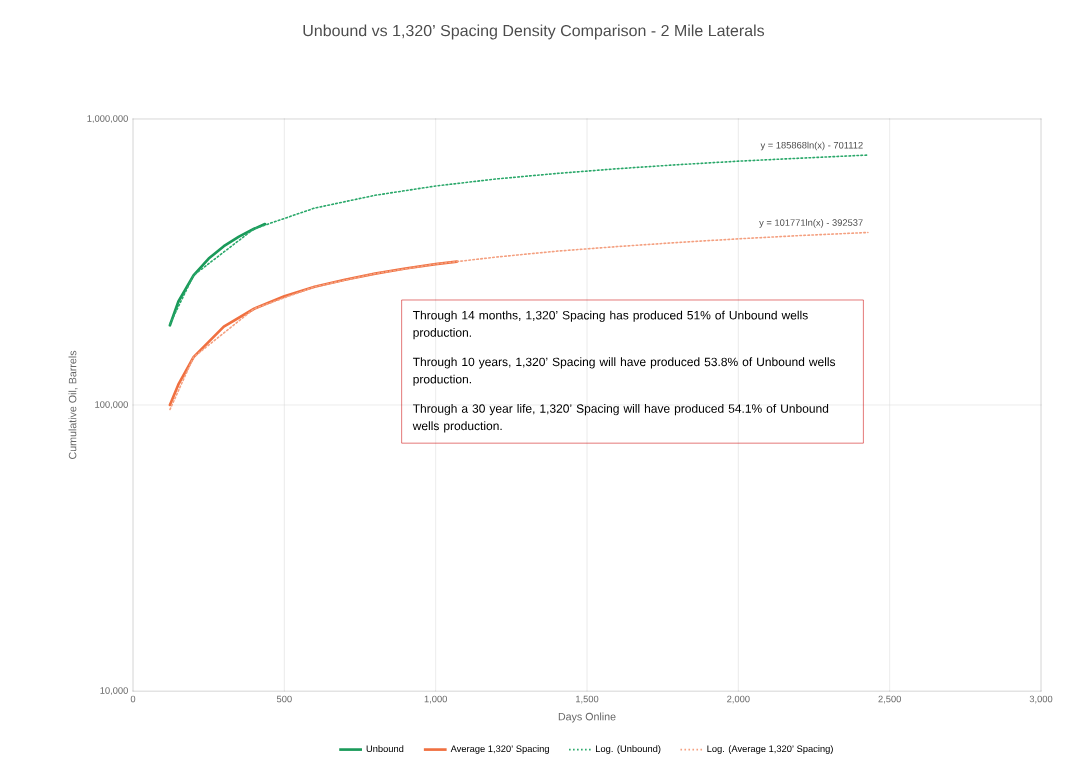 The image size is (1067, 773). I want to click on x-tick-label: 0, so click(133, 699).